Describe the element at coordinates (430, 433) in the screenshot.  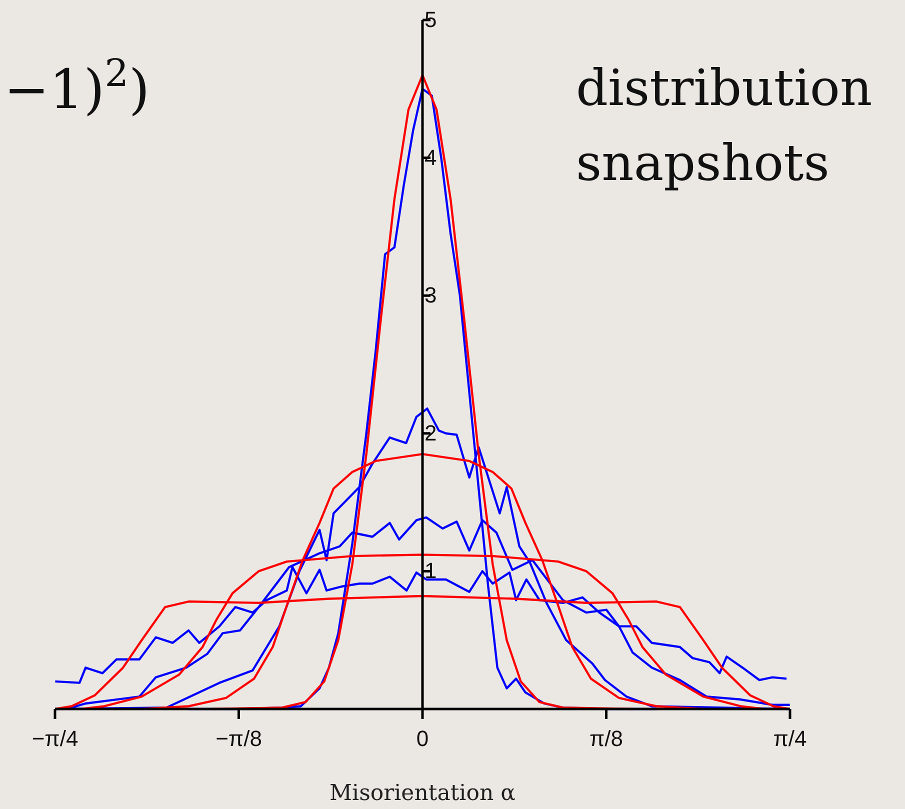
I see `y-tick-label: 2` at that location.